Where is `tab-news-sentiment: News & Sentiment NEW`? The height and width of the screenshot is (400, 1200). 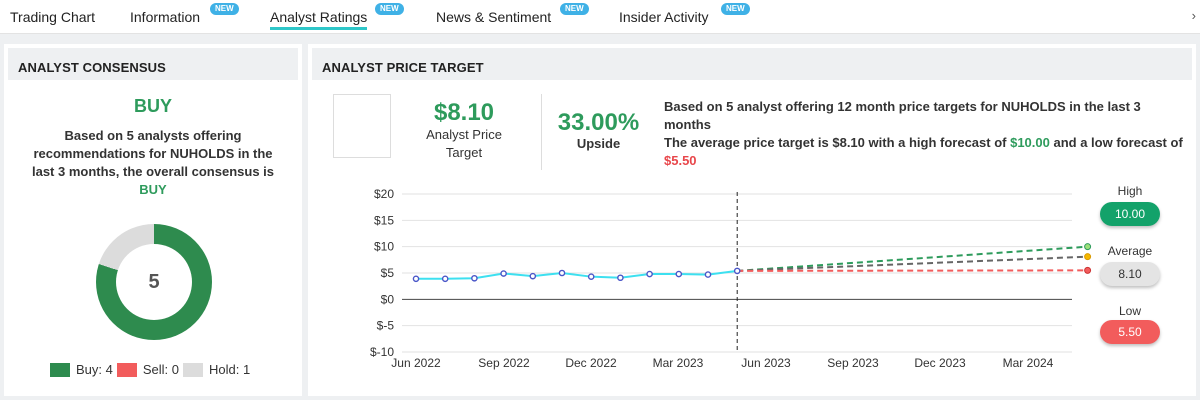
tab-news-sentiment: News & Sentiment NEW is located at coordinates (512, 14).